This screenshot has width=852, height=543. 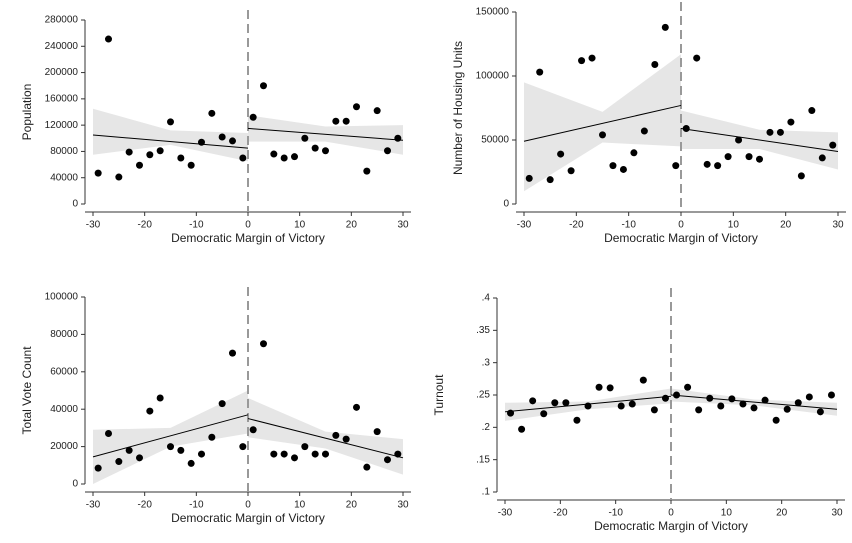 I want to click on y-tick-label: 80000, so click(x=64, y=334).